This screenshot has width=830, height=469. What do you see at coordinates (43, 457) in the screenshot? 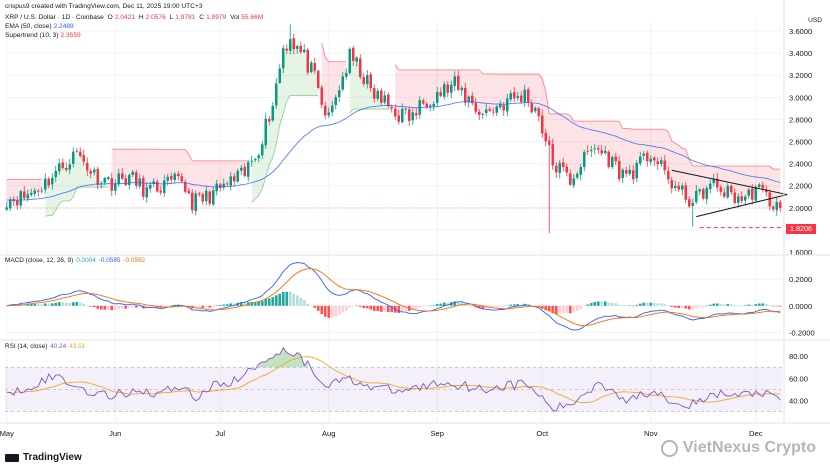
I see `tradingview-logo: TradingView` at bounding box center [43, 457].